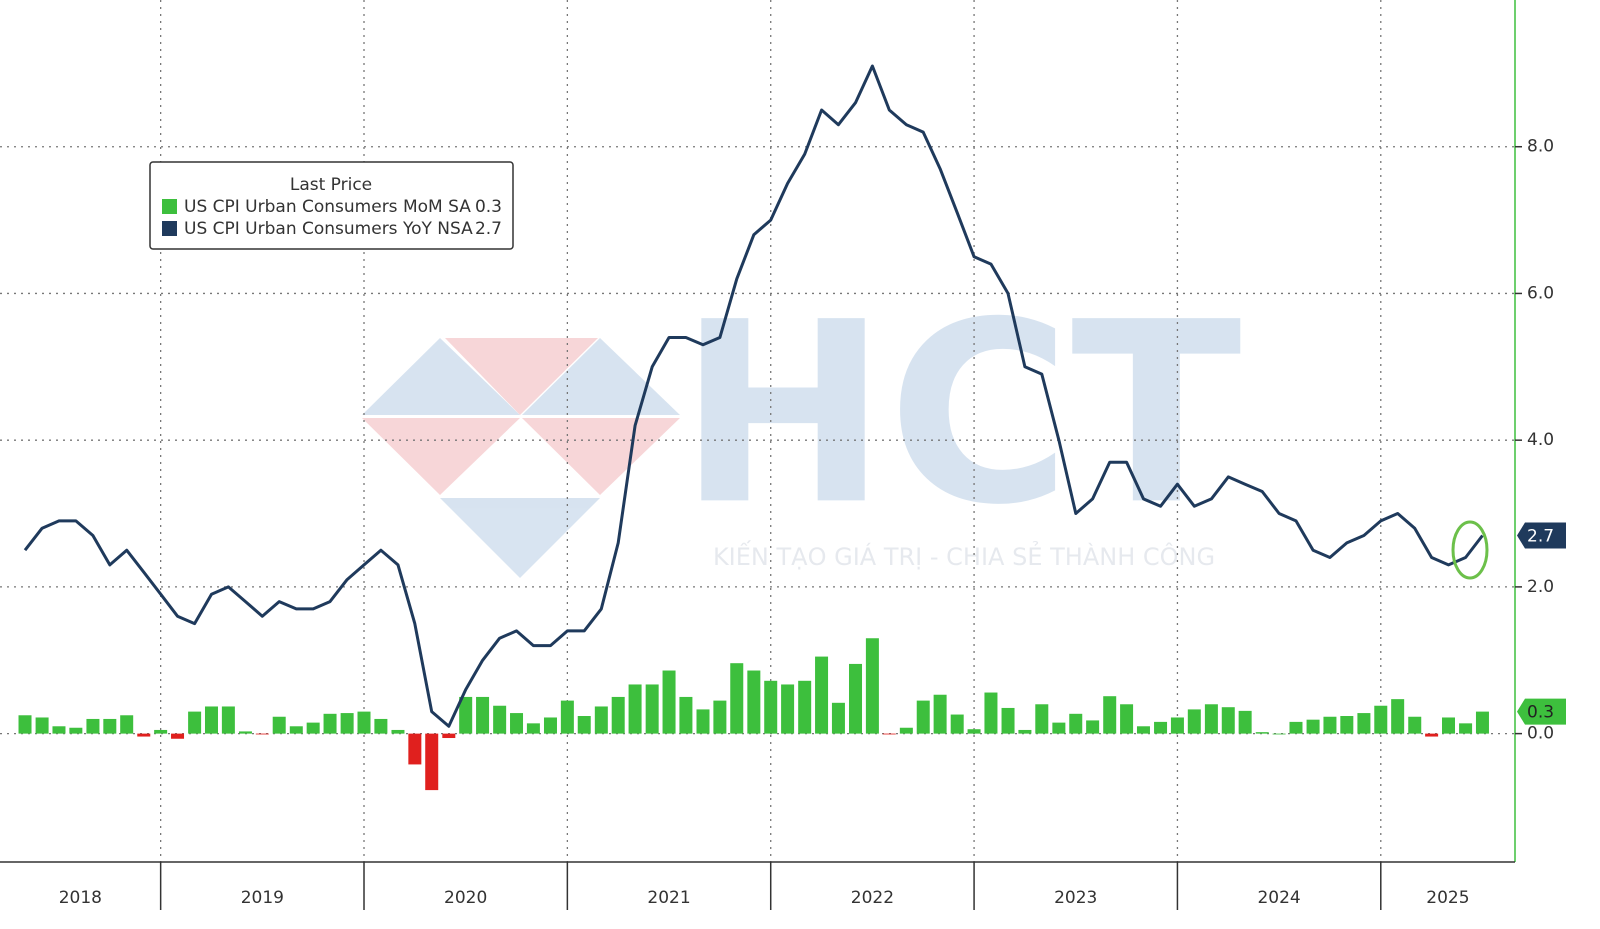  I want to click on legend-value: 2.7, so click(488, 229).